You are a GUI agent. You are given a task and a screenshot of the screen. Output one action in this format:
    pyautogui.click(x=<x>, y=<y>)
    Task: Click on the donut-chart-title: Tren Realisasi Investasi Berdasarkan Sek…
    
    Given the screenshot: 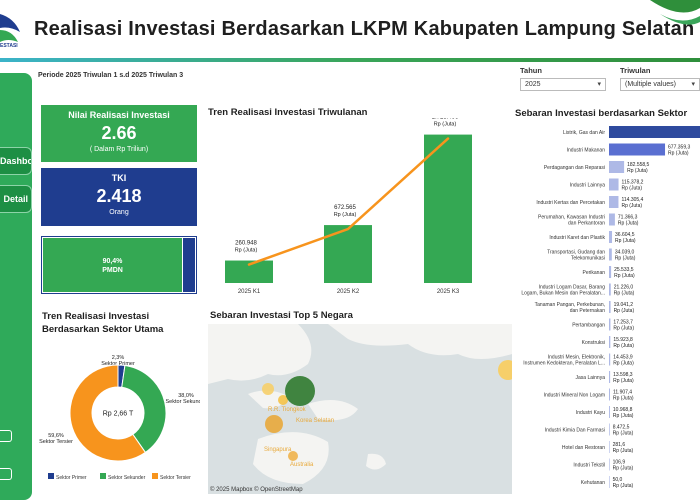 What is the action you would take?
    pyautogui.click(x=102, y=323)
    